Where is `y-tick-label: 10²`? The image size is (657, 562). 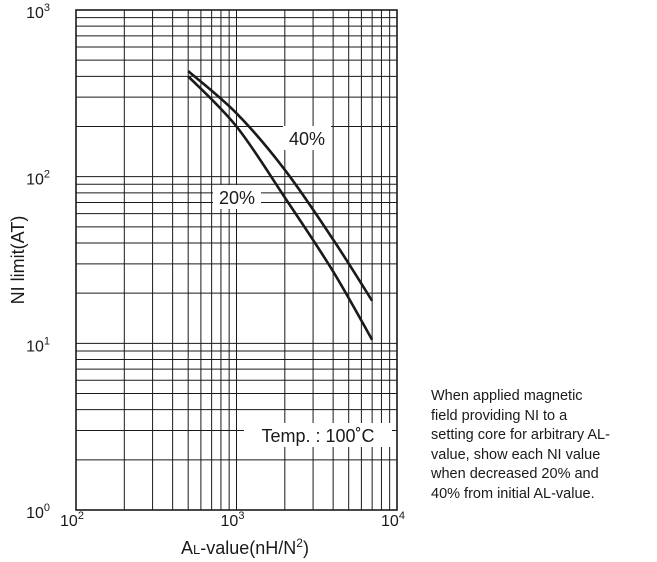
y-tick-label: 10² is located at coordinates (38, 179).